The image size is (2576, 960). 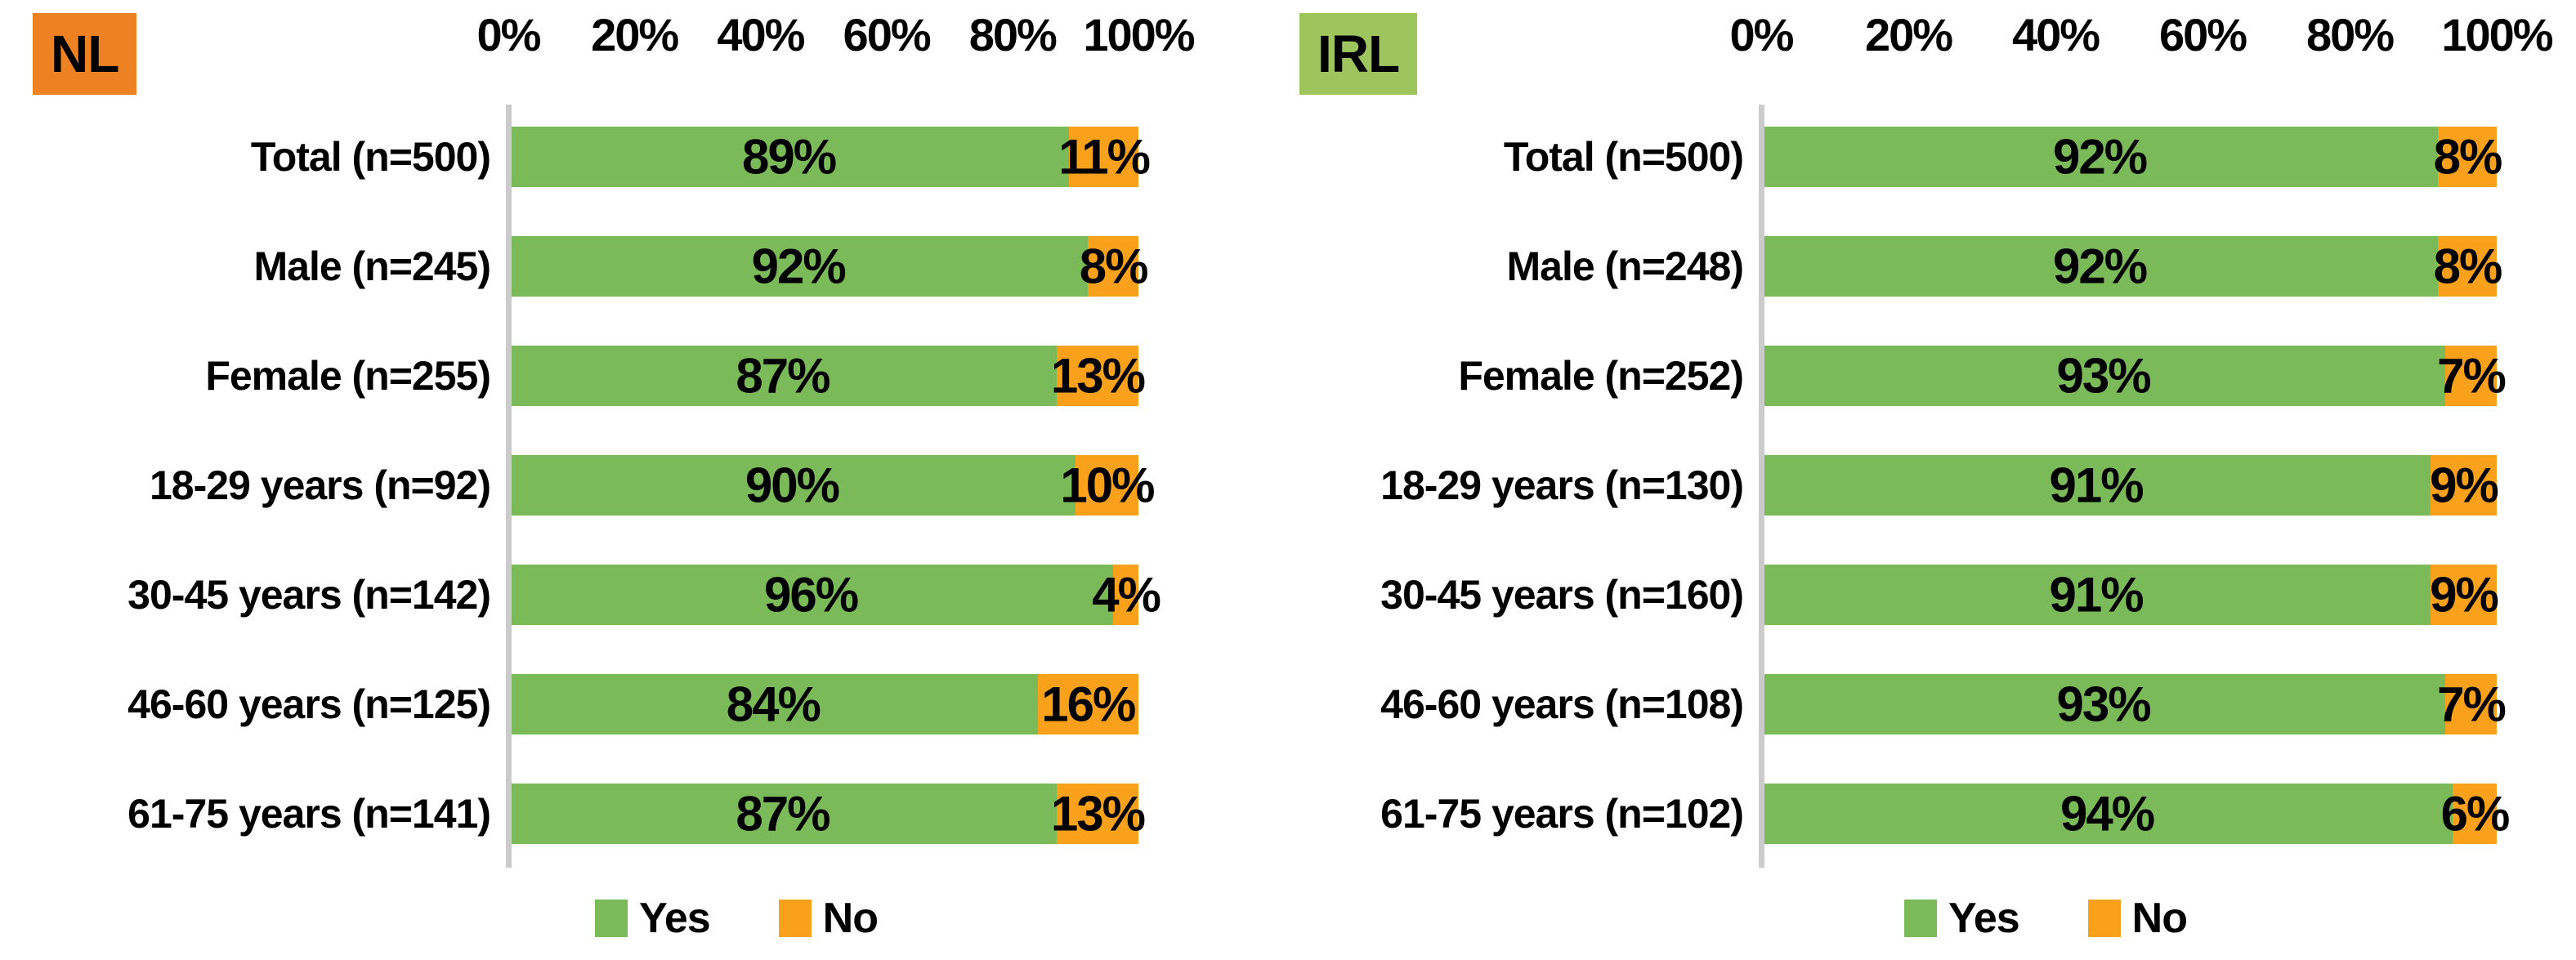 I want to click on category-label: 46-60 years (n=108), so click(x=1562, y=704).